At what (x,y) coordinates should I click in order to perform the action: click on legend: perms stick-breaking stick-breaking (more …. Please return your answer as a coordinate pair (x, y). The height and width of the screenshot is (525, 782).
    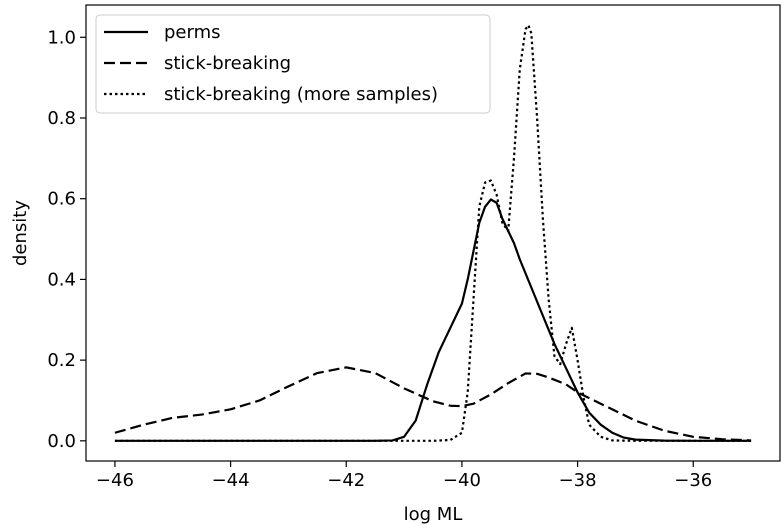
    Looking at the image, I should click on (293, 64).